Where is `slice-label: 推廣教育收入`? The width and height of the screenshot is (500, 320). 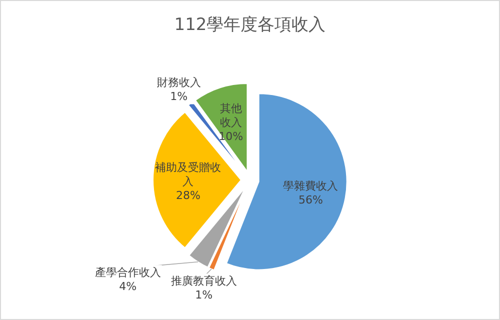 slice-label: 推廣教育收入 is located at coordinates (203, 281).